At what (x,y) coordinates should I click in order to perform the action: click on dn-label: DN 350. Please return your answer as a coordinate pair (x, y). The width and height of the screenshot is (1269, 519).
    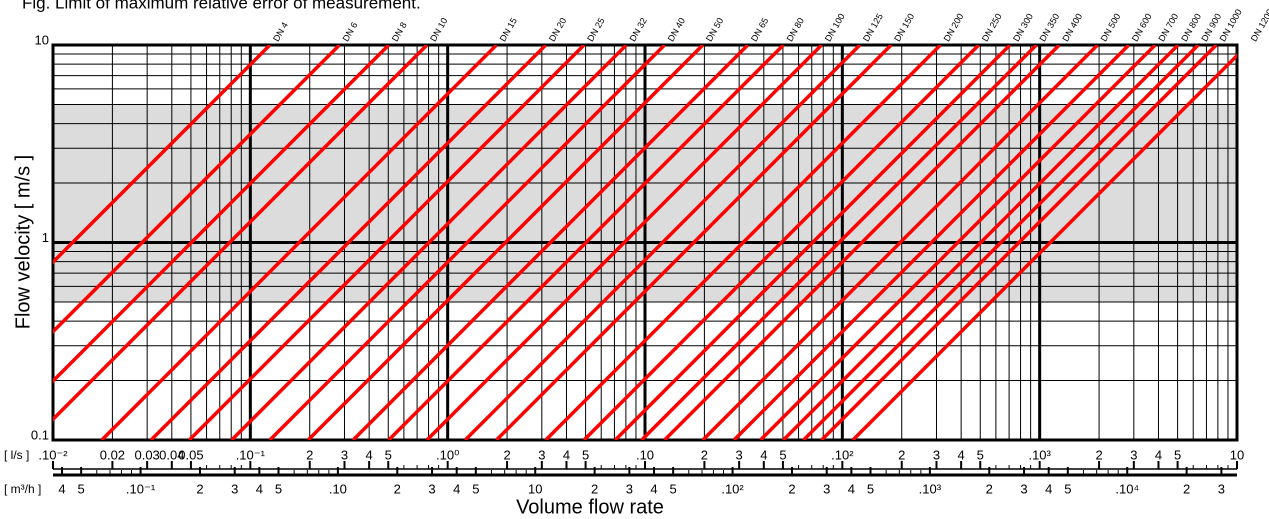
    Looking at the image, I should click on (1049, 27).